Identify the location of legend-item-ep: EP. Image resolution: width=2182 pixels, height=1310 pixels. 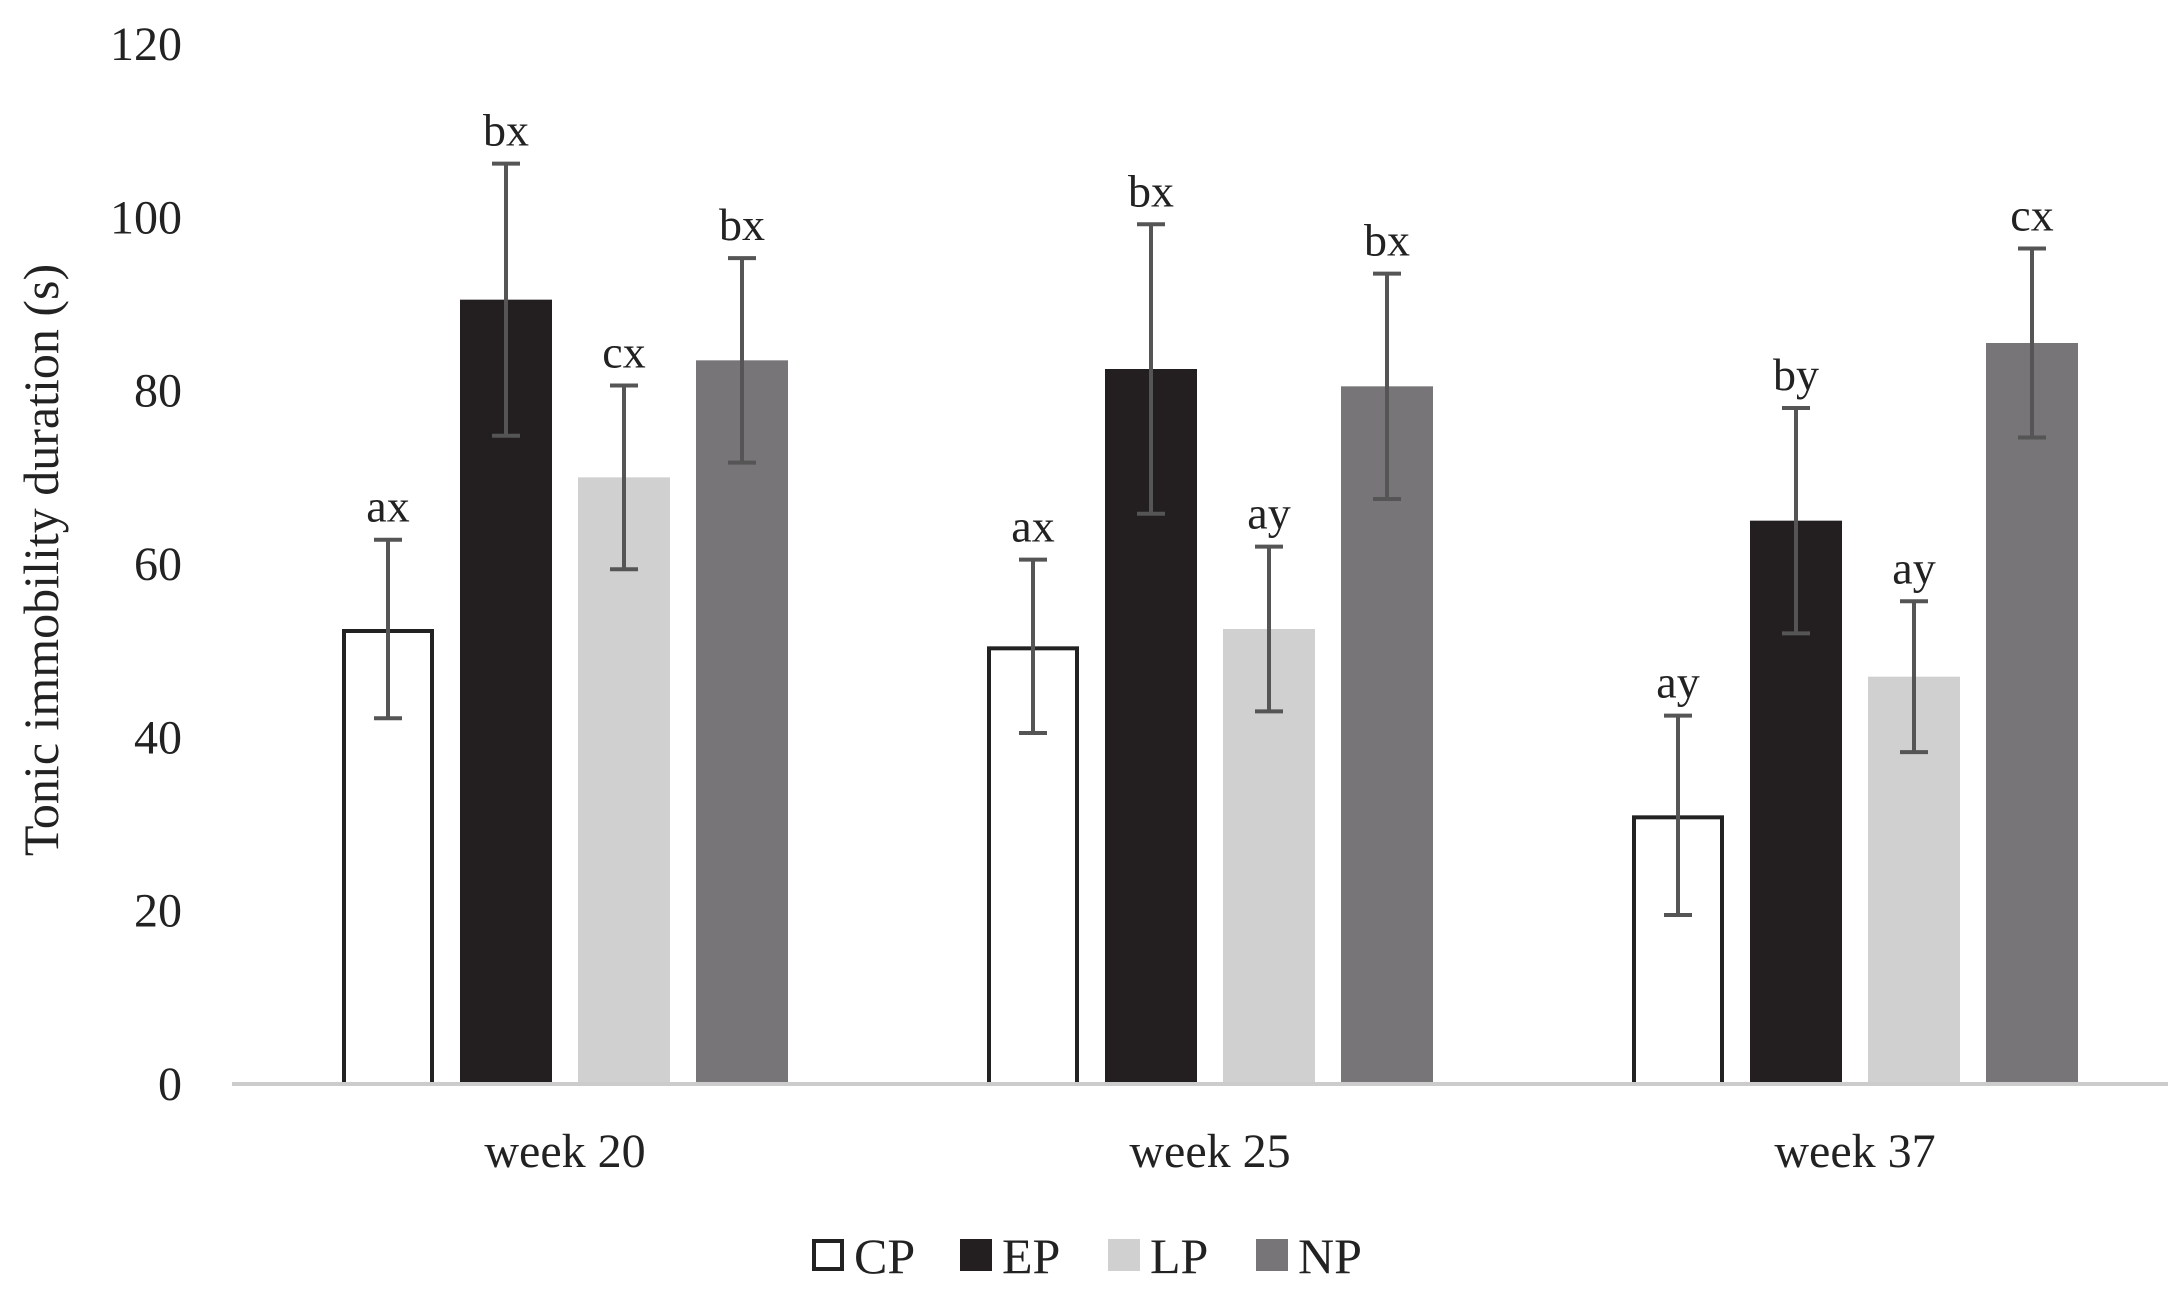
(1010, 1256).